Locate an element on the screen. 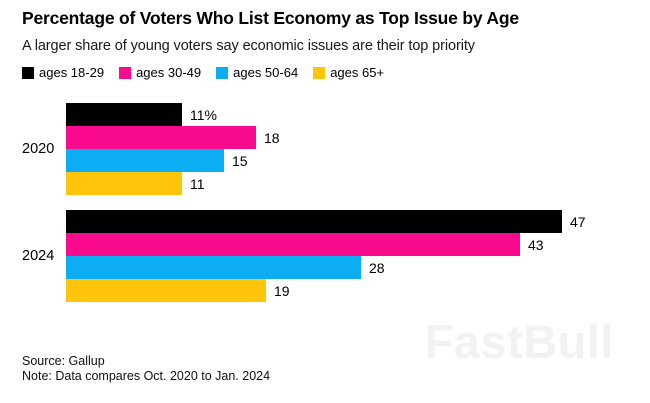 Image resolution: width=650 pixels, height=403 pixels. legend-swatch-ages-65-plus is located at coordinates (319, 72).